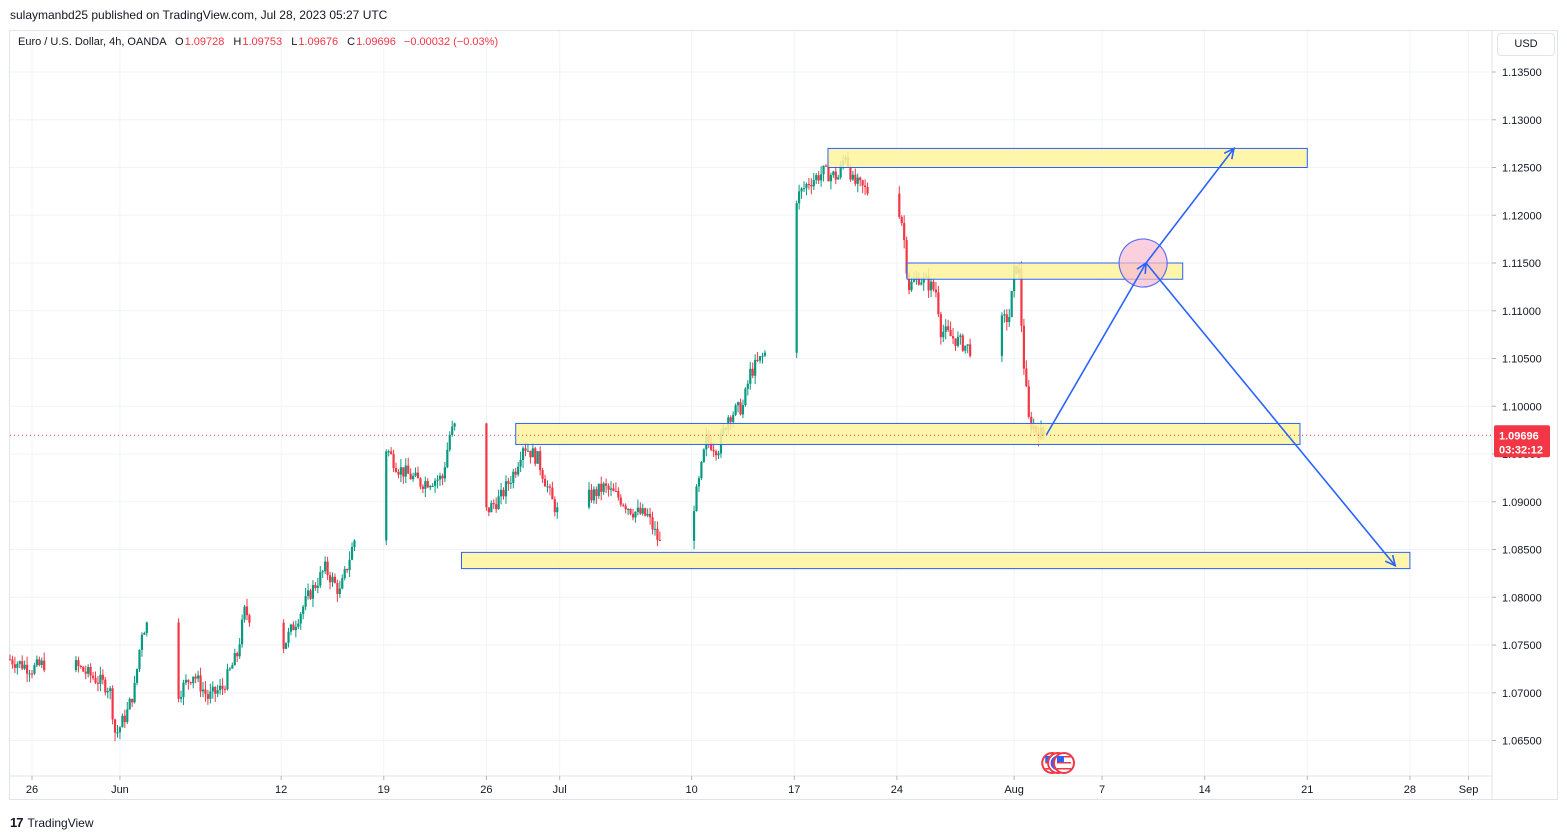  Describe the element at coordinates (897, 790) in the screenshot. I see `time-tick-label: 24` at that location.